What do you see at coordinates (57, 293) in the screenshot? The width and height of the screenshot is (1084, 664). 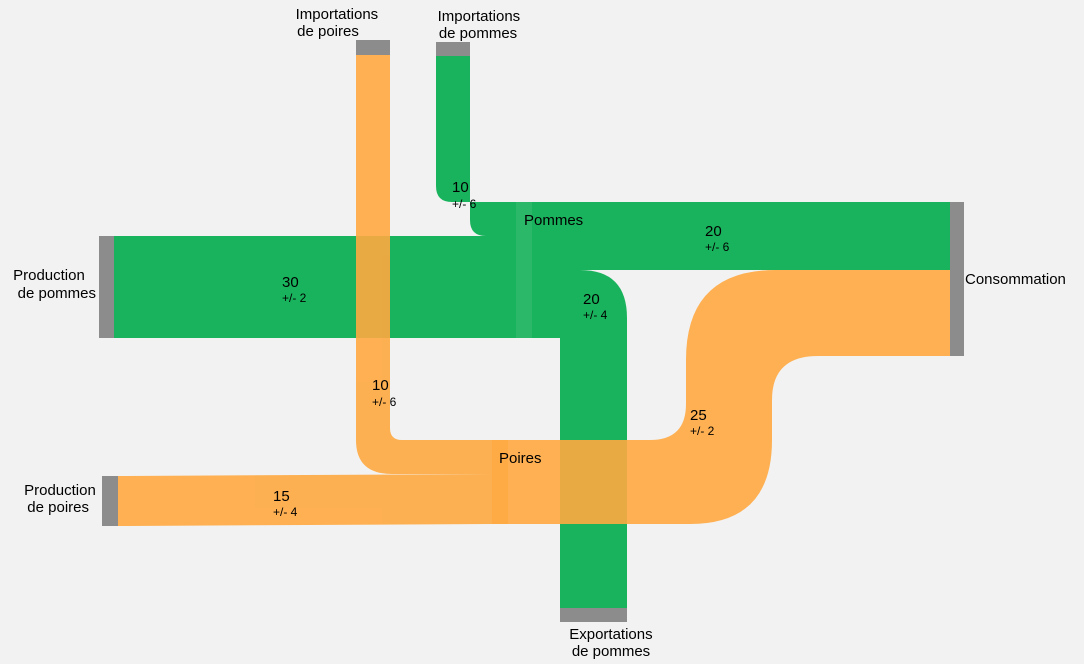 I see `label-prod-pommes-line2: de pommes` at bounding box center [57, 293].